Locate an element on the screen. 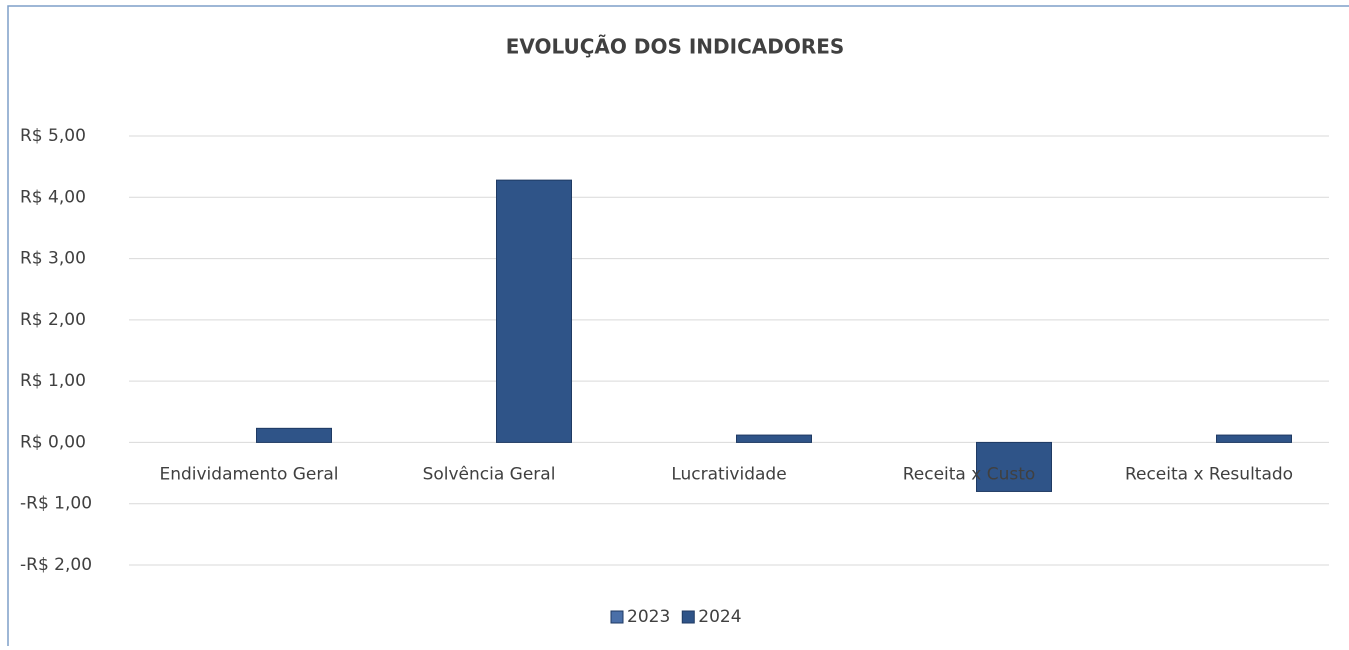  y-tick-label: R$ 1,00 is located at coordinates (53, 381).